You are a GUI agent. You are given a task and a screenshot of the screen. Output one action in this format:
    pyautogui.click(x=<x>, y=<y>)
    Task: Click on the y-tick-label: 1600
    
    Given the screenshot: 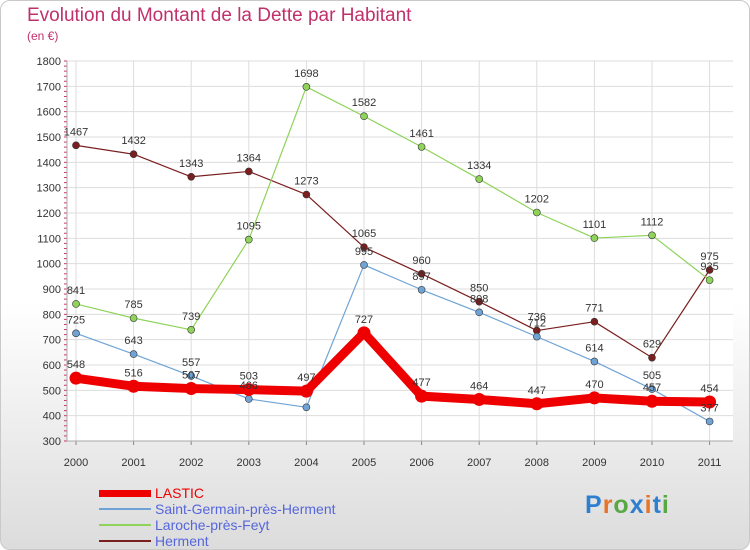 What is the action you would take?
    pyautogui.click(x=49, y=113)
    